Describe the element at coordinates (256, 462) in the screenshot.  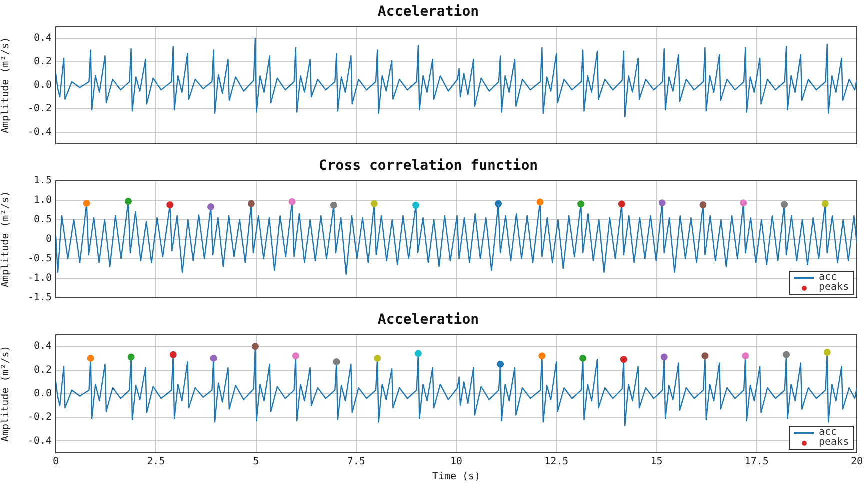
I see `x-tick-label: 5` at that location.